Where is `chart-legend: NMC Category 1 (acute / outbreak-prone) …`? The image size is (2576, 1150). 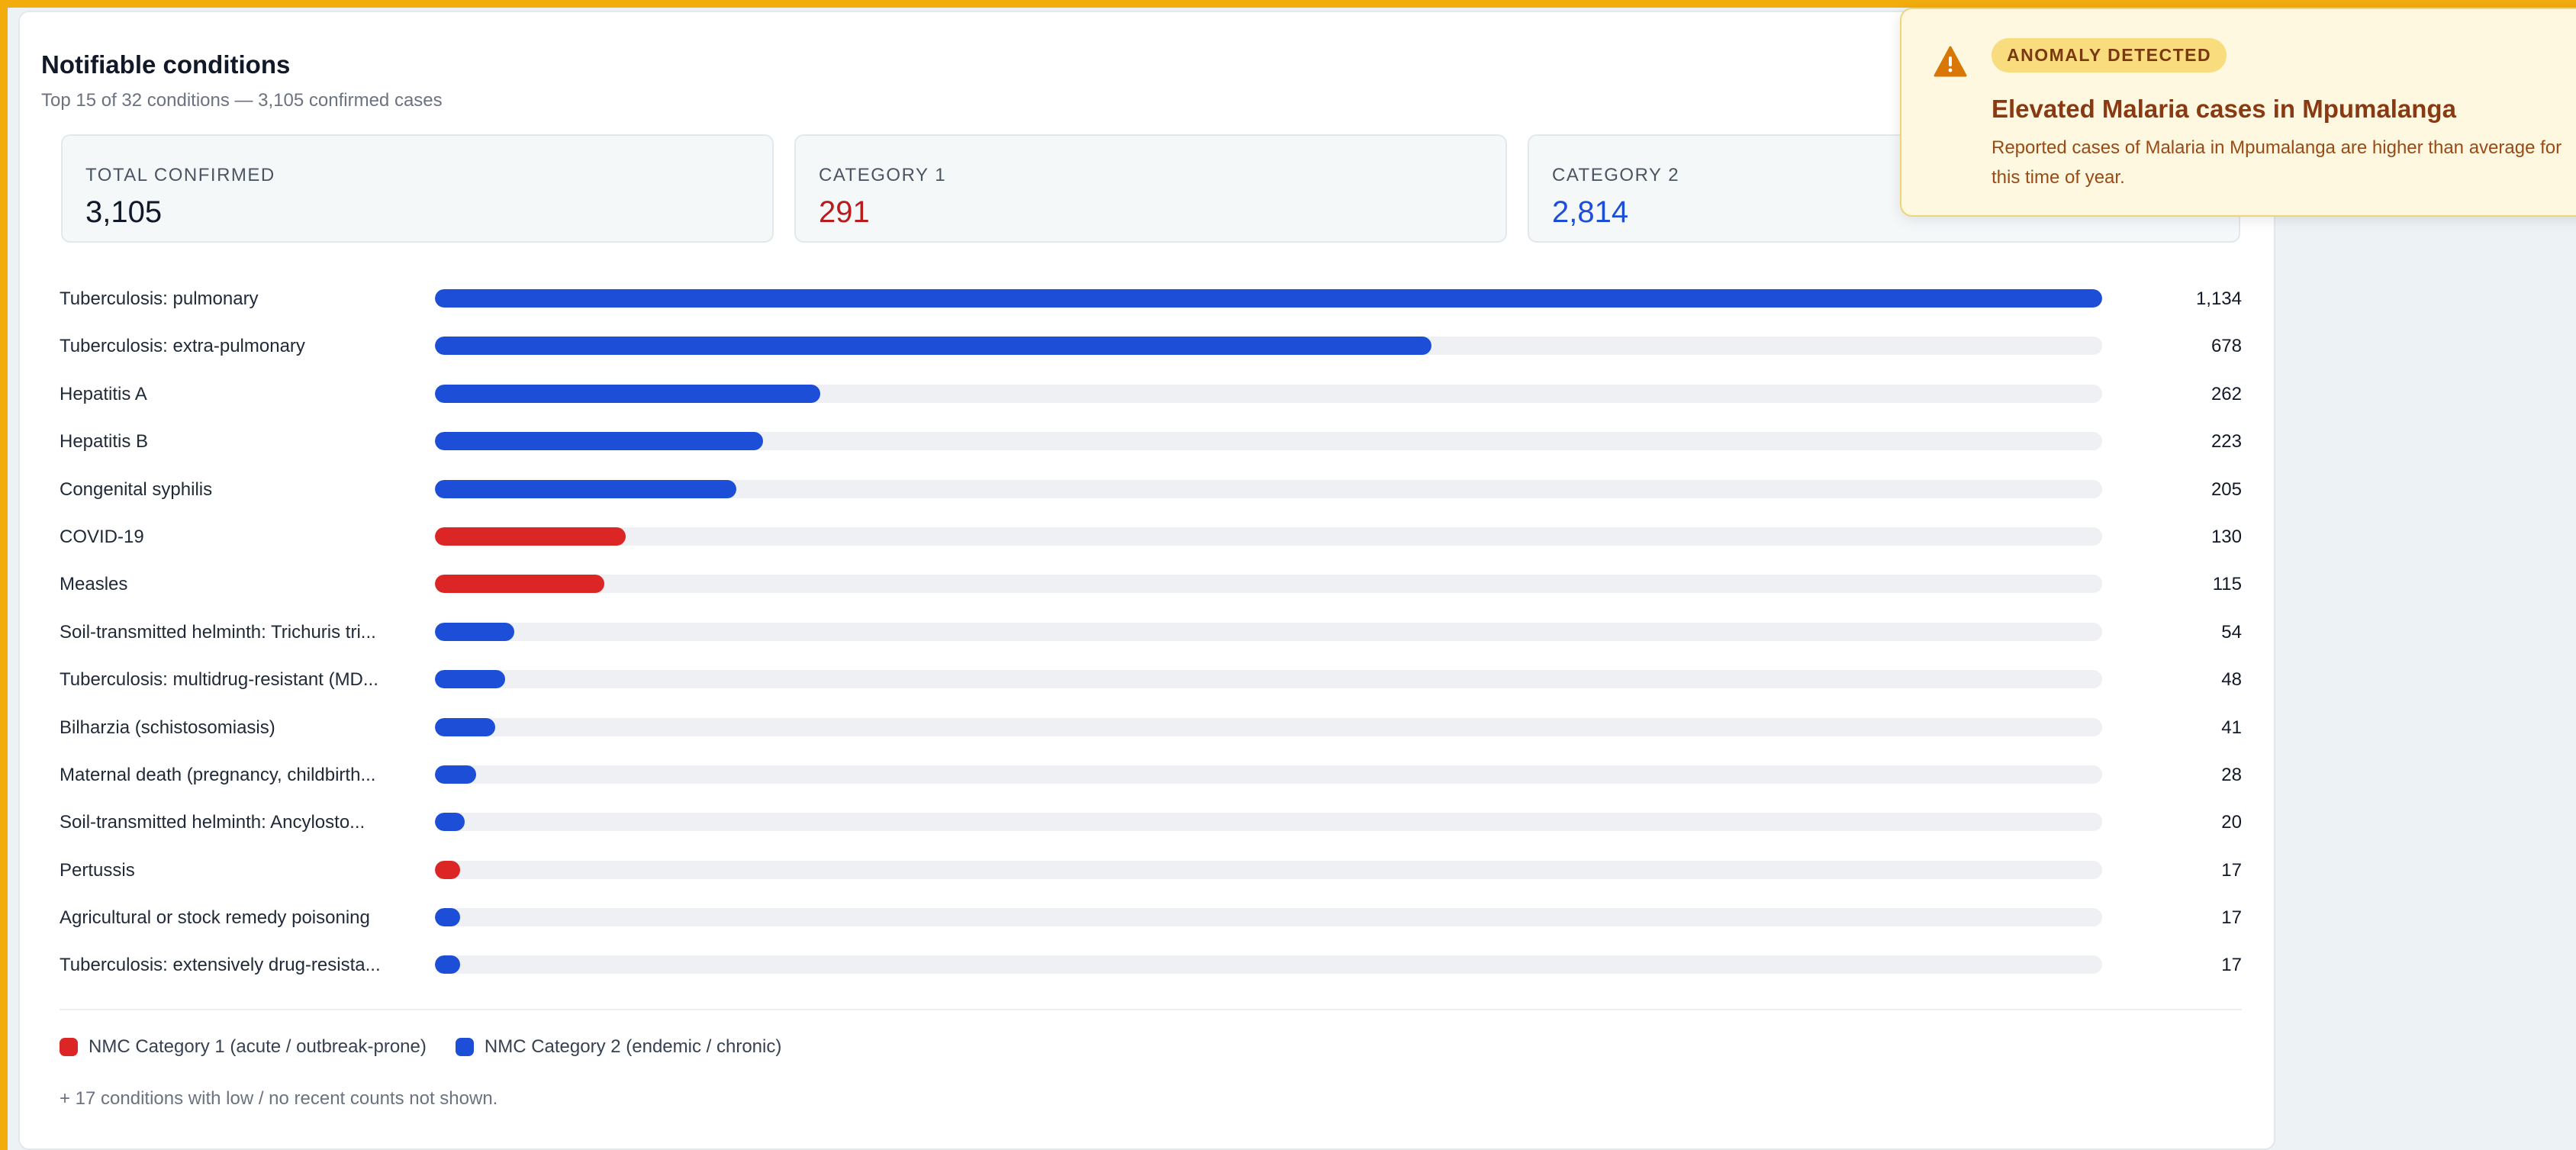 chart-legend: NMC Category 1 (acute / outbreak-prone) … is located at coordinates (435, 1047).